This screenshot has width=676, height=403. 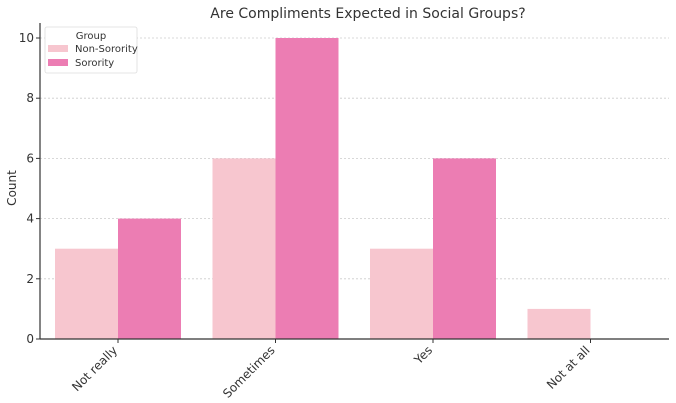 I want to click on y-tick-label: 4, so click(x=30, y=219).